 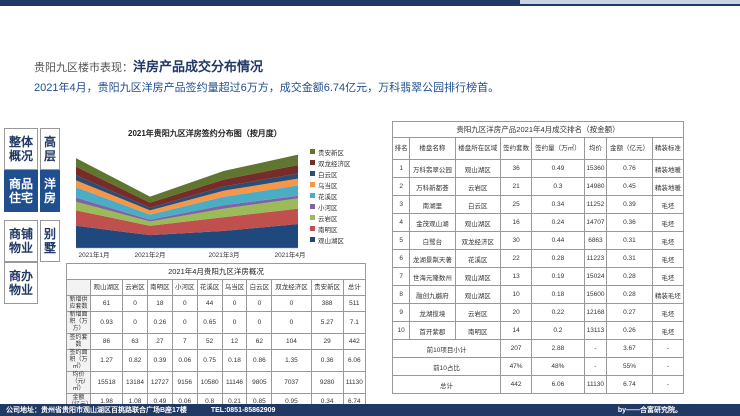 I want to click on legend-item: 观山湖区, so click(x=330, y=239).